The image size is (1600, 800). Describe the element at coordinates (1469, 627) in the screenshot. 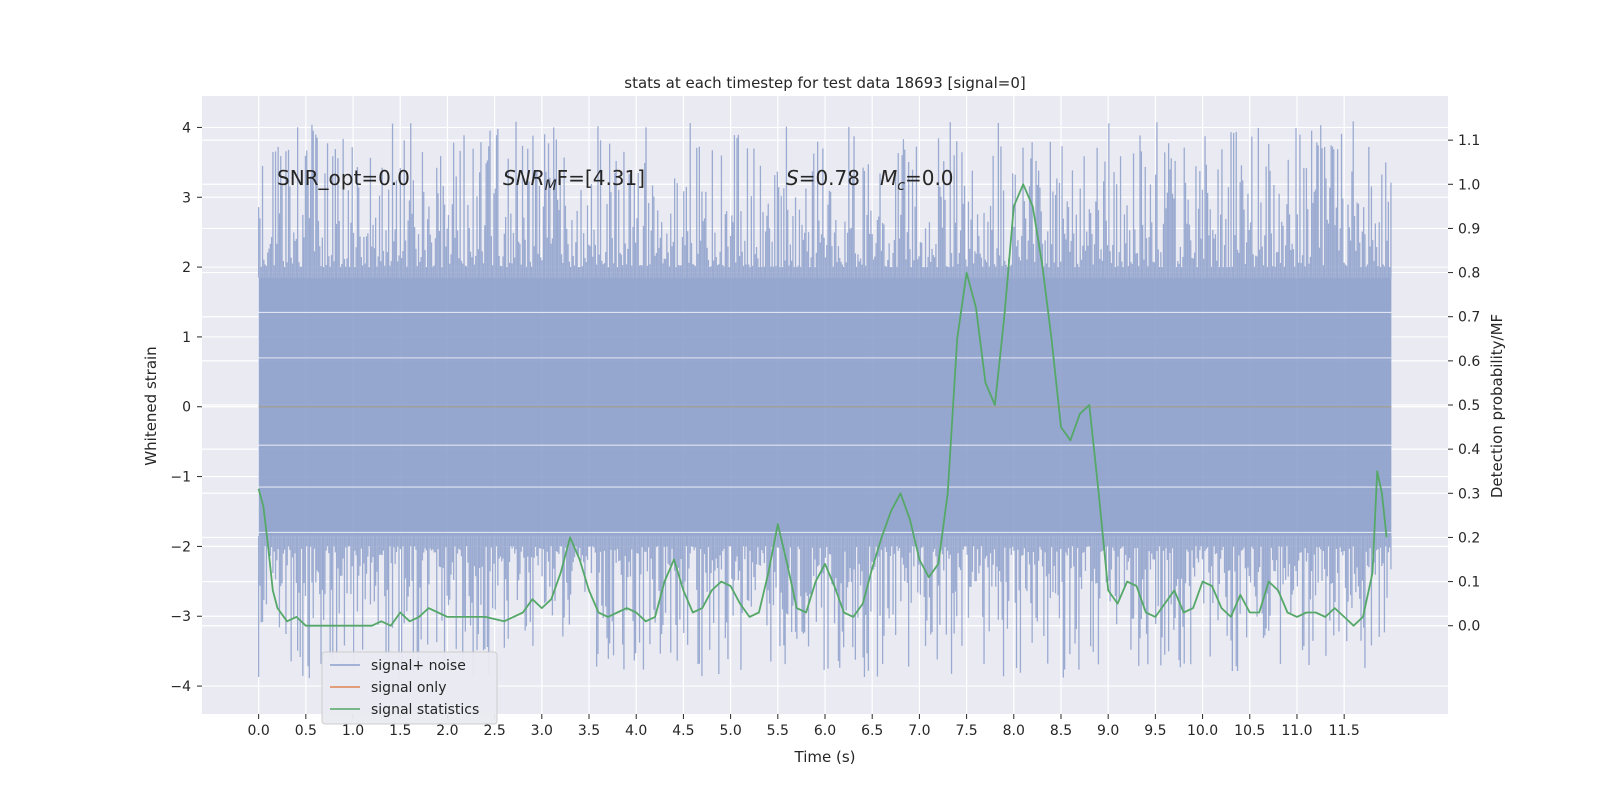

I see `y-right-tick-label: 0.0` at that location.